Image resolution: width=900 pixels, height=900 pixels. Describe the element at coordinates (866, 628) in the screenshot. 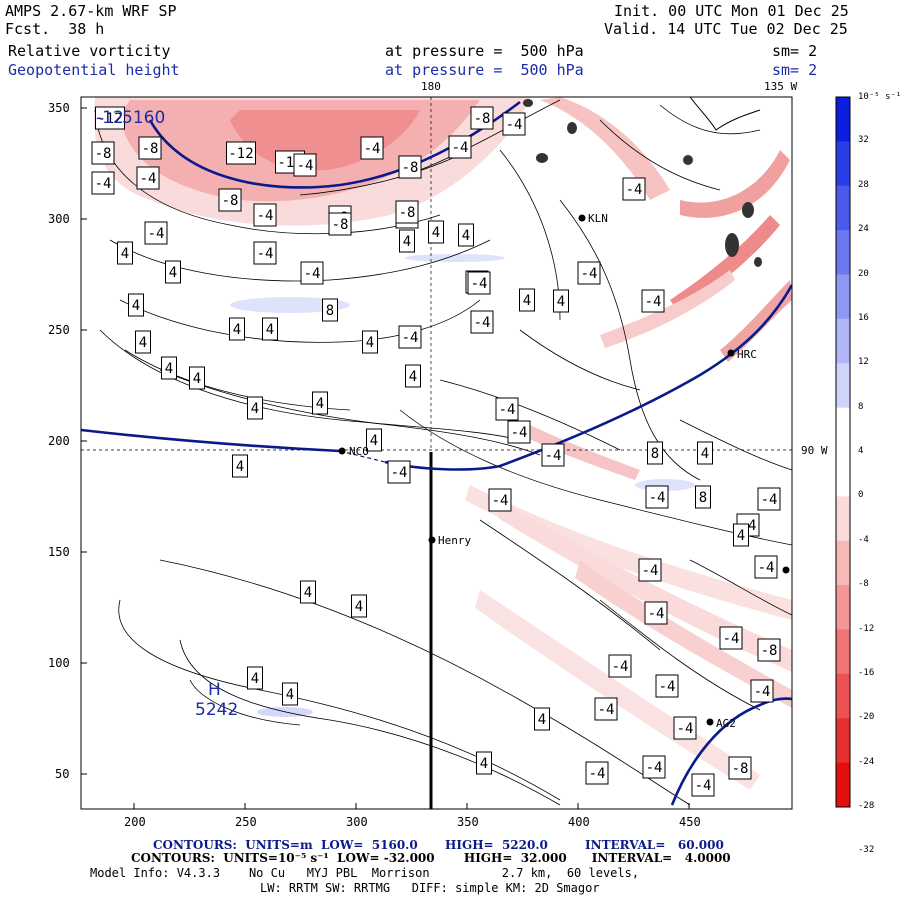

I see `colorbar-label: -12` at that location.